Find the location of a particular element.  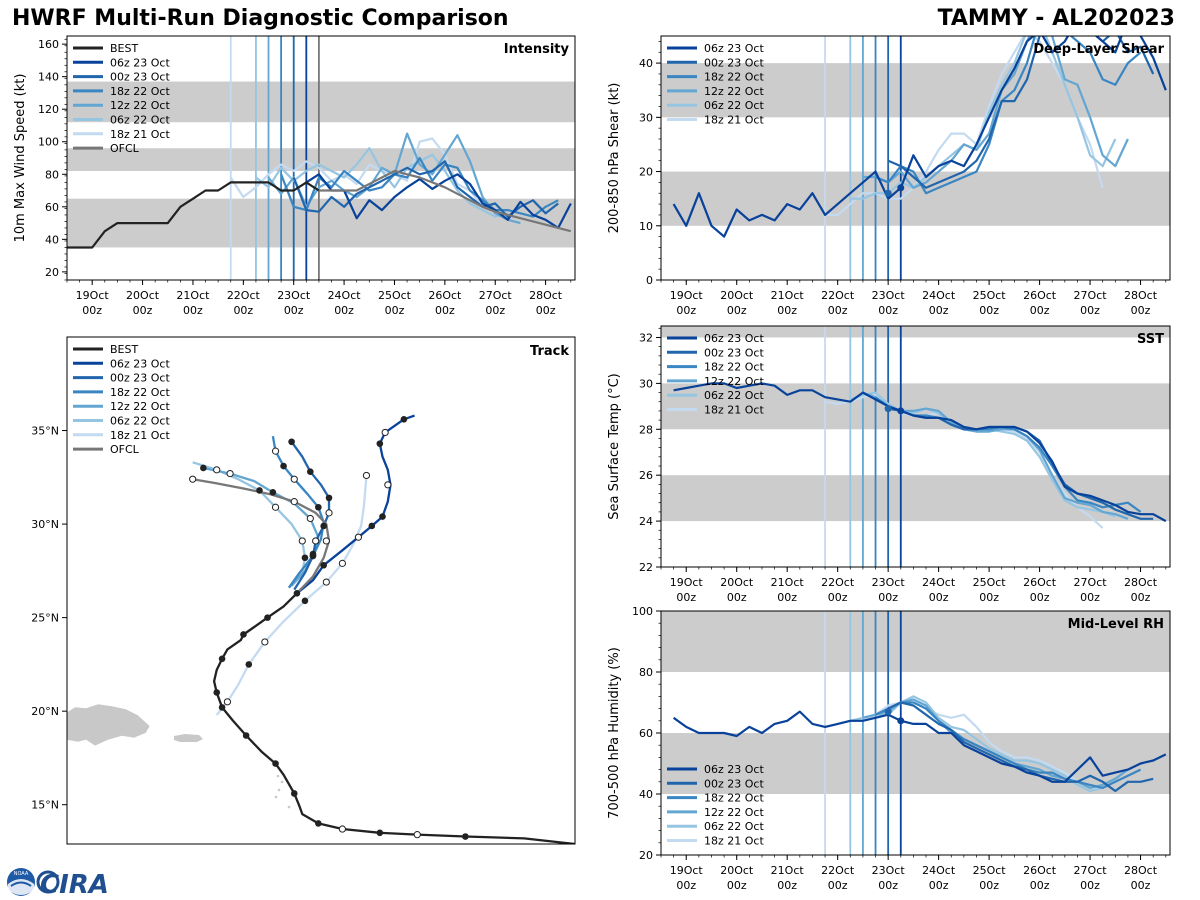

legend-label-00z-23-oct: 00z 23 Oct is located at coordinates (734, 783).